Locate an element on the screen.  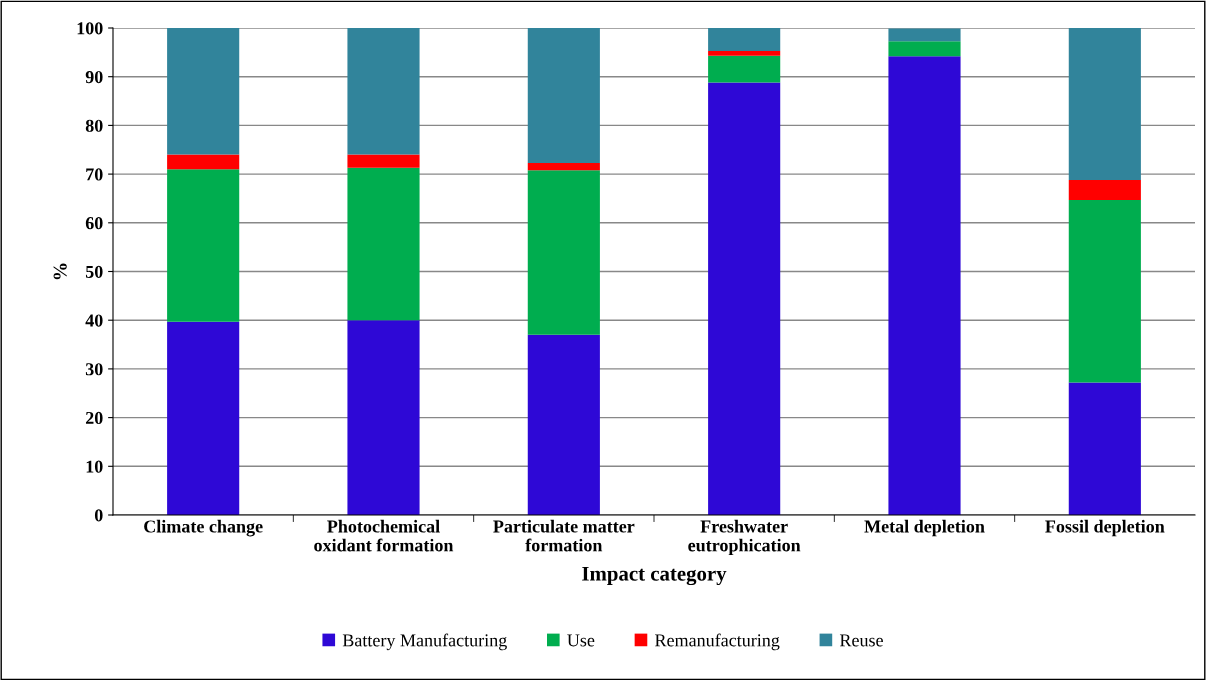
y-tick-label: 0 is located at coordinates (98, 515).